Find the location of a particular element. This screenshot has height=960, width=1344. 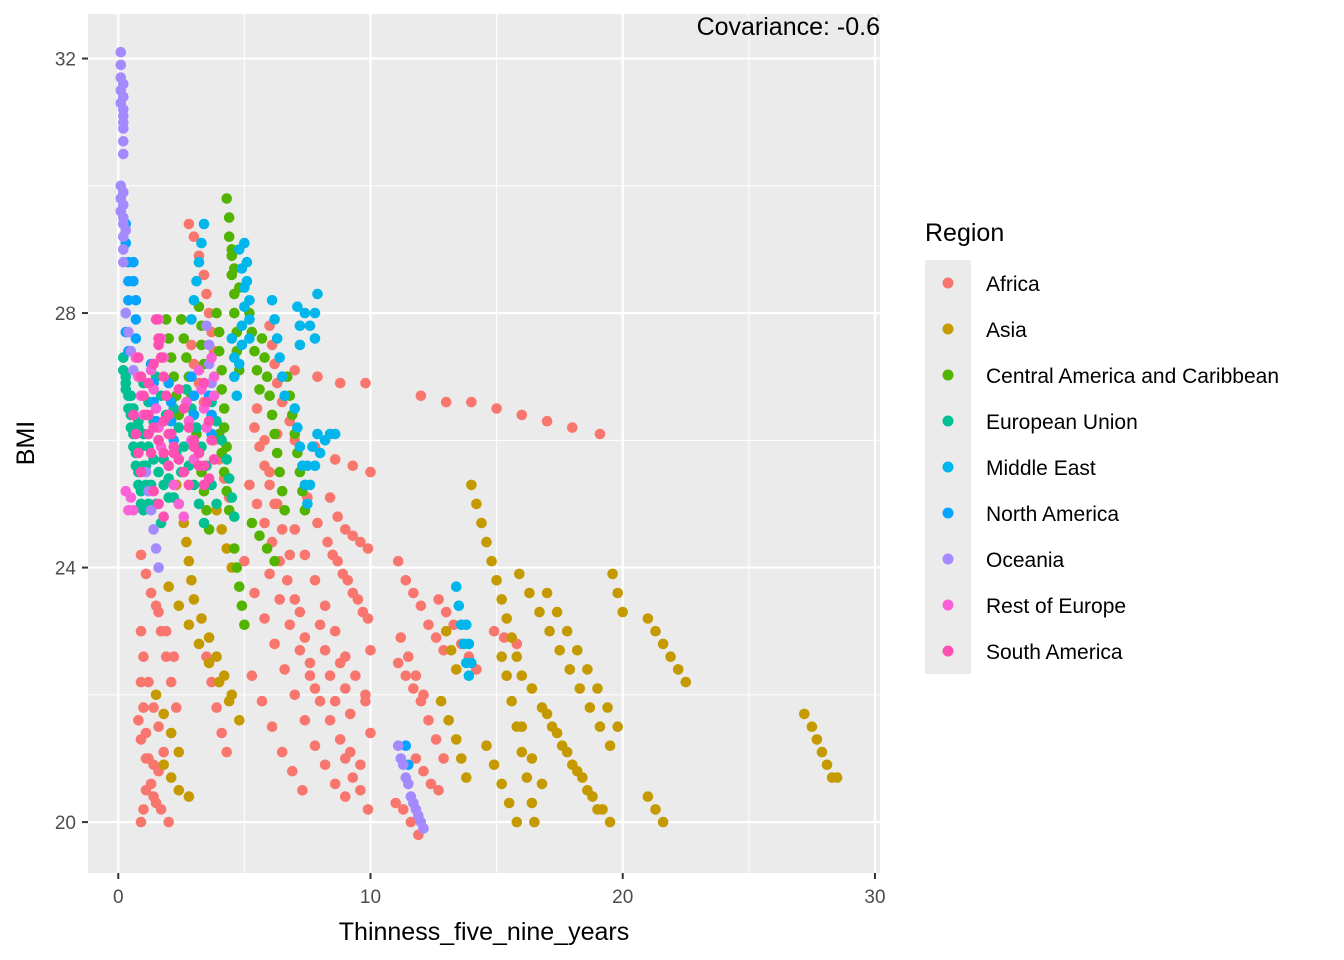

legend-title: Region is located at coordinates (964, 233).